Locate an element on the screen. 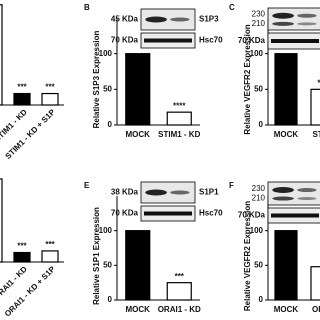 This screenshot has width=320, height=320. x-tick-label: ORAI is located at coordinates (316, 309).